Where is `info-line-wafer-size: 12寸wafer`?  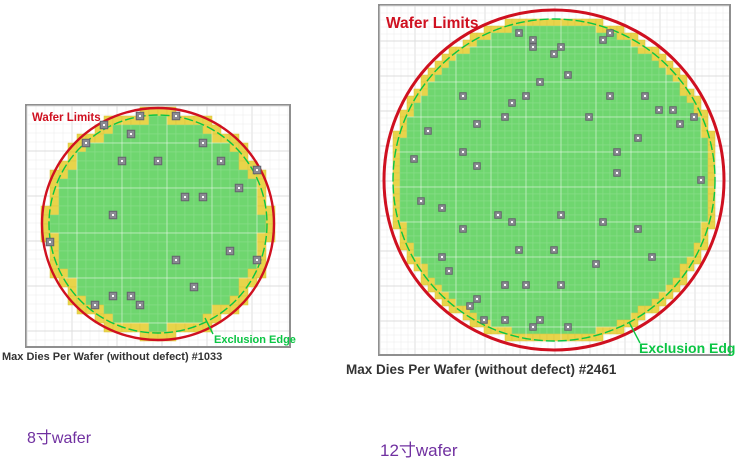
info-line-wafer-size: 12寸wafer is located at coordinates (419, 450).